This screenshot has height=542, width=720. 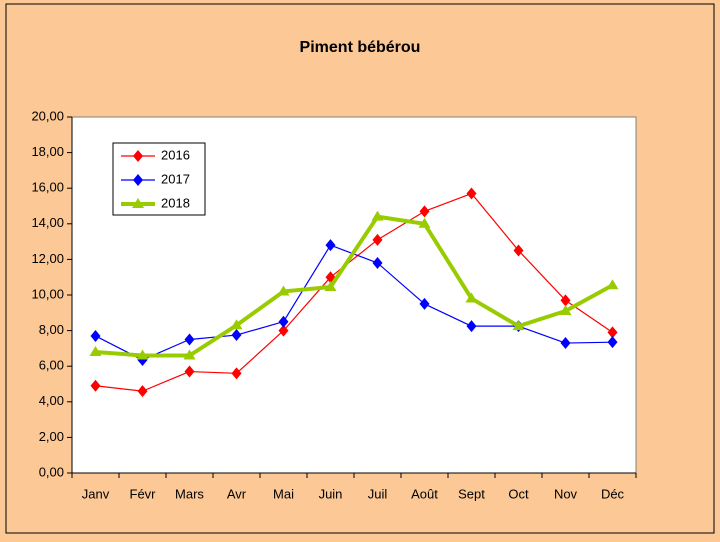 What do you see at coordinates (51, 329) in the screenshot?
I see `y-tick-label: 8,00` at bounding box center [51, 329].